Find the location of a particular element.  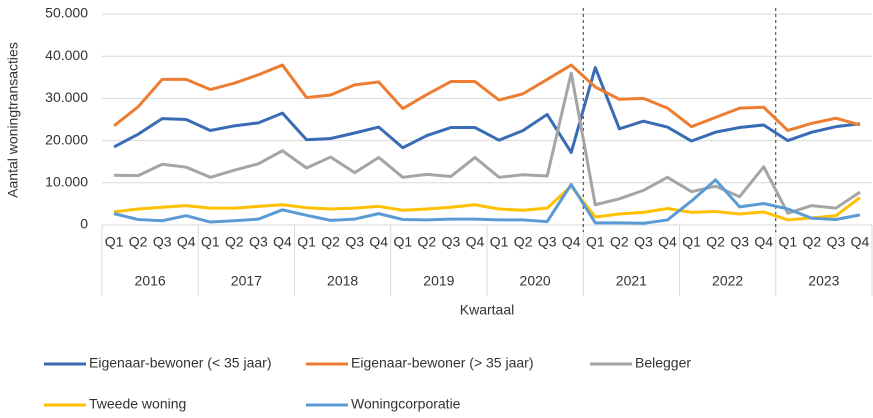

legend-label: Woningcorporatie is located at coordinates (406, 404).